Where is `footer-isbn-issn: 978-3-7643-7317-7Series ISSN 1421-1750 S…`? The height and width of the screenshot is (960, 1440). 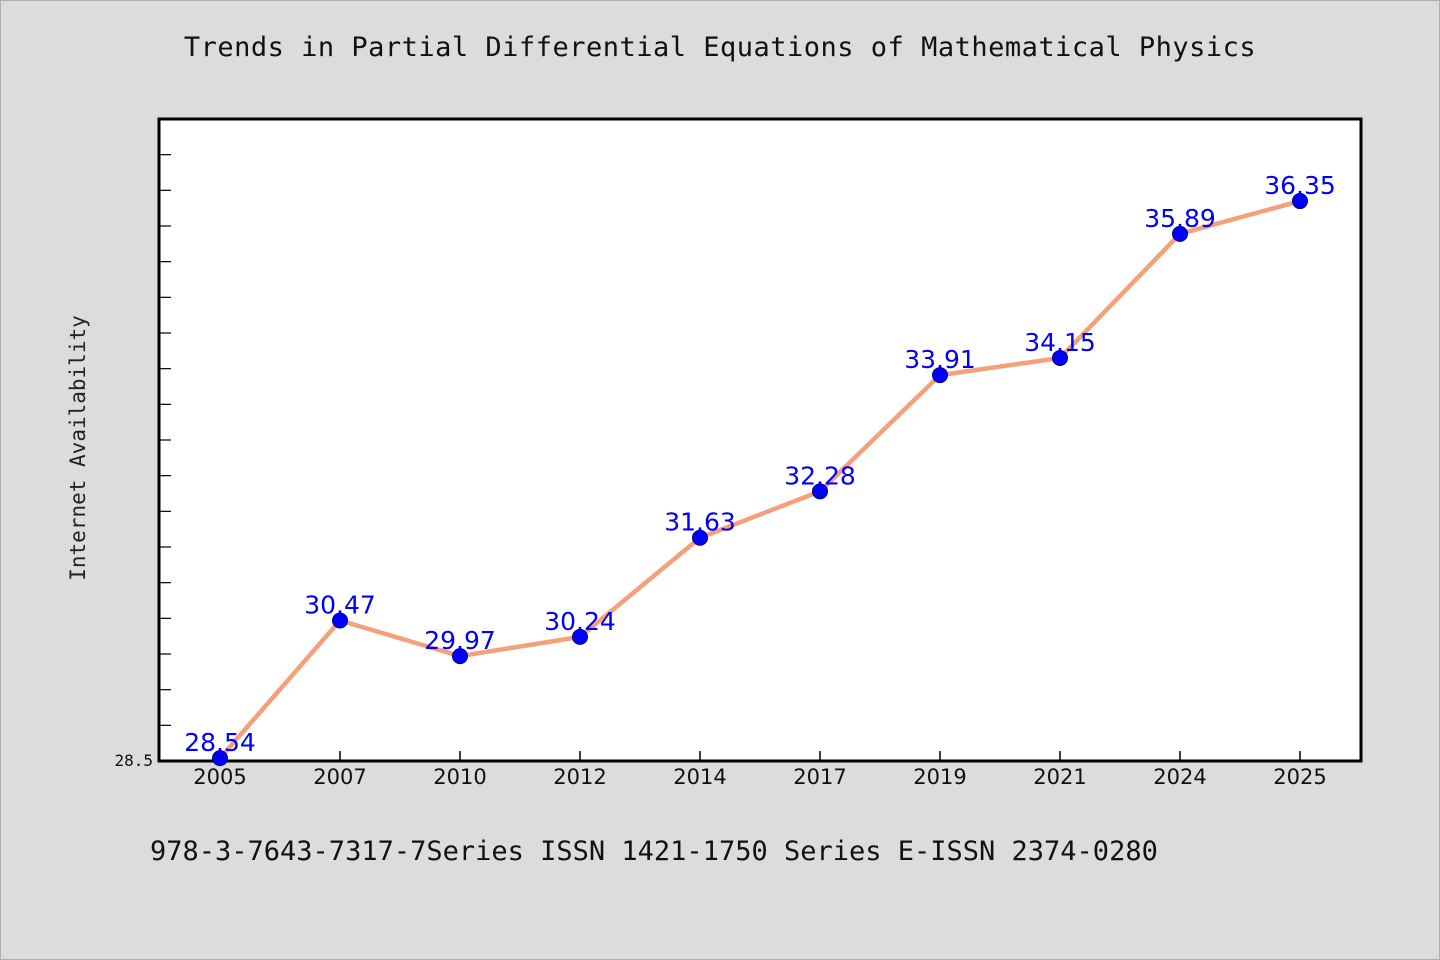
footer-isbn-issn: 978-3-7643-7317-7Series ISSN 1421-1750 S… is located at coordinates (654, 851).